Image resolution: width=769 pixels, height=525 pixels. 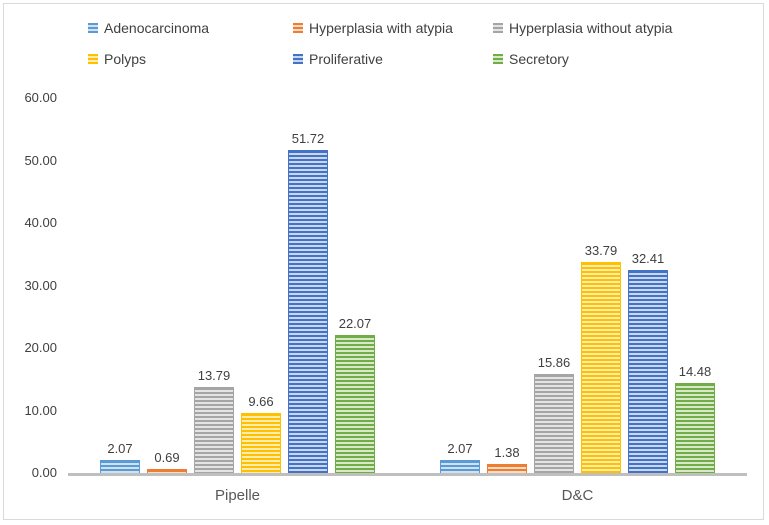 I want to click on bar-value-label: 32.41, so click(x=648, y=259).